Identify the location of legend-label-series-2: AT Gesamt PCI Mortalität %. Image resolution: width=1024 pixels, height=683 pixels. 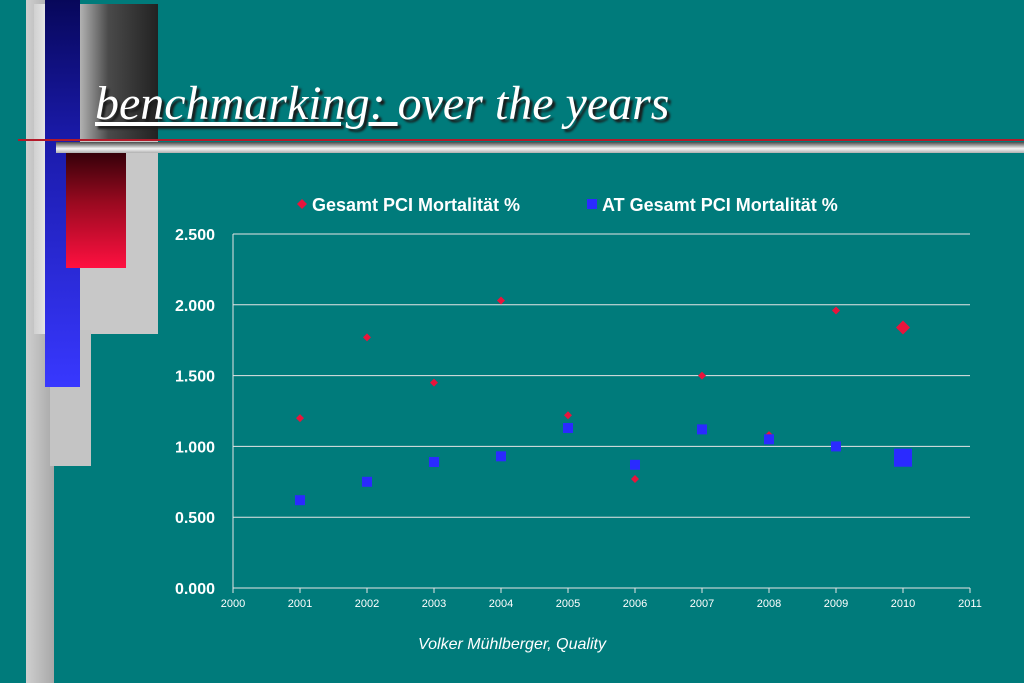
(720, 205).